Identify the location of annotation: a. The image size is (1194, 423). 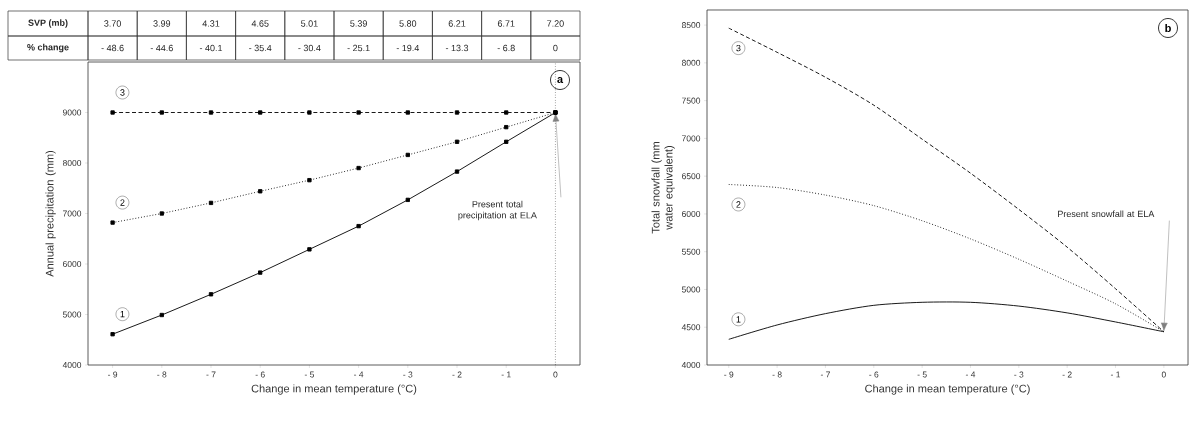
(560, 80).